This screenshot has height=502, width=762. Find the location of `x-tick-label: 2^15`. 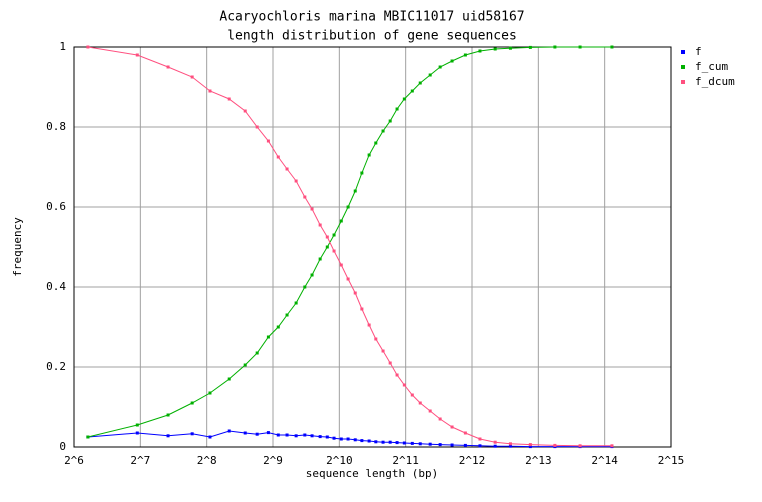

x-tick-label: 2^15 is located at coordinates (671, 460).